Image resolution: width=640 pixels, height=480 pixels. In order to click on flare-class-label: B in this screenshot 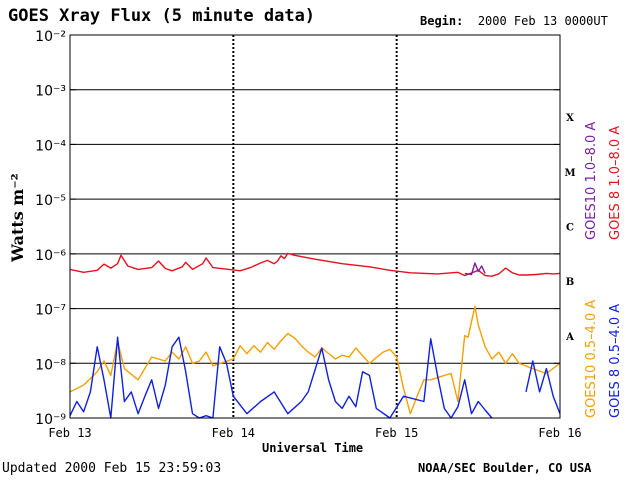, I will do `click(570, 282)`.